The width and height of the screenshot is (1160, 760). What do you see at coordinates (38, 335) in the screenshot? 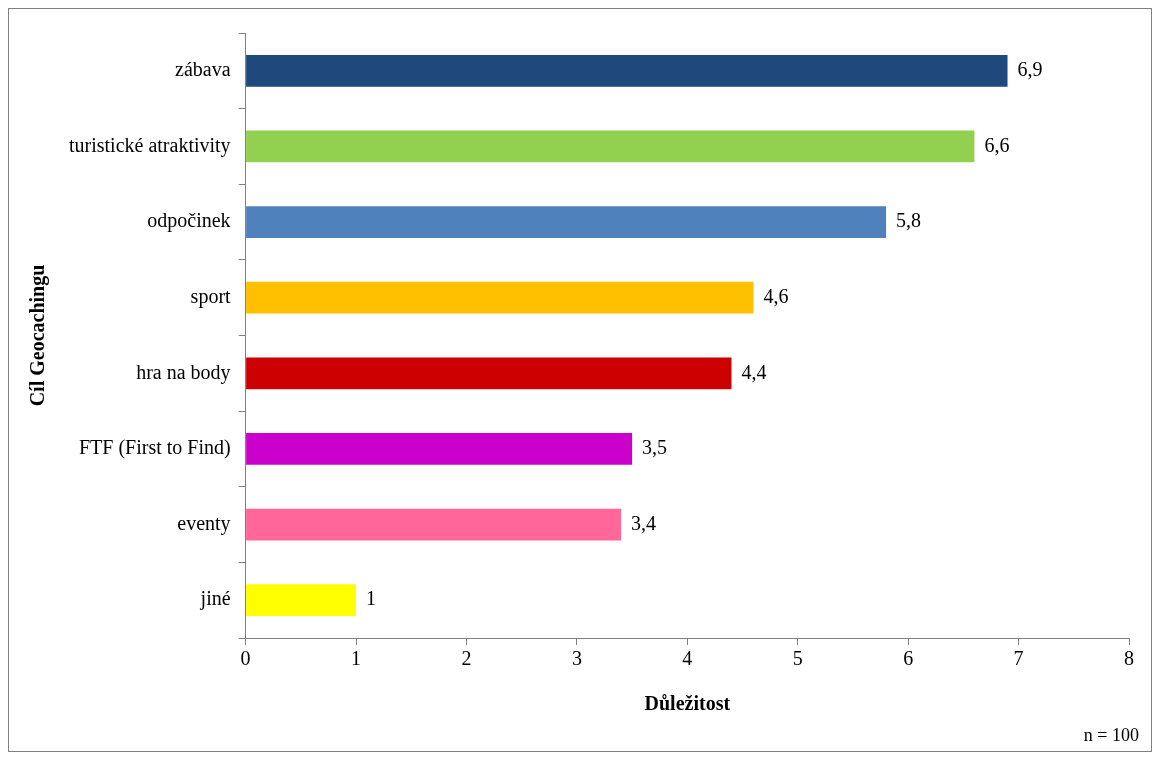
I see `y-axis-title: Cíl Geocachingu` at bounding box center [38, 335].